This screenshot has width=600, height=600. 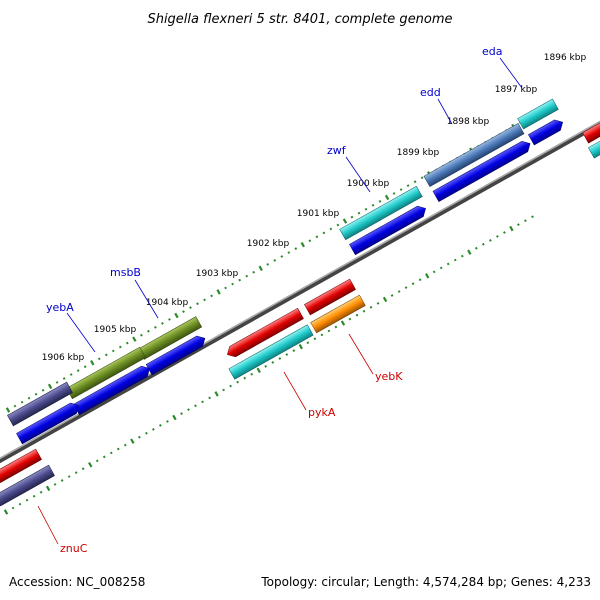 I want to click on cds-zwf, so click(x=388, y=229).